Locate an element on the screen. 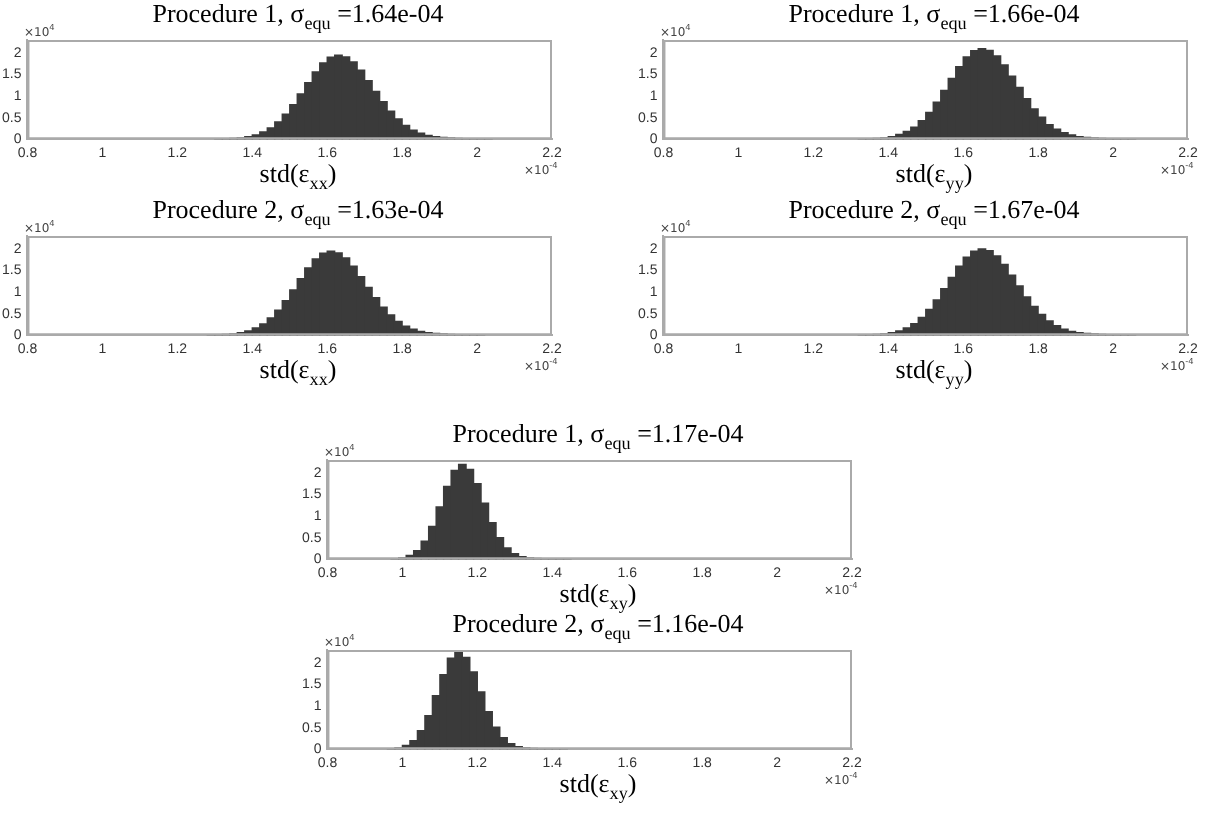 This screenshot has width=1228, height=816. chart-title: Procedure 1, σ$_{equ}$ =1.66e-04 is located at coordinates (934, 17).